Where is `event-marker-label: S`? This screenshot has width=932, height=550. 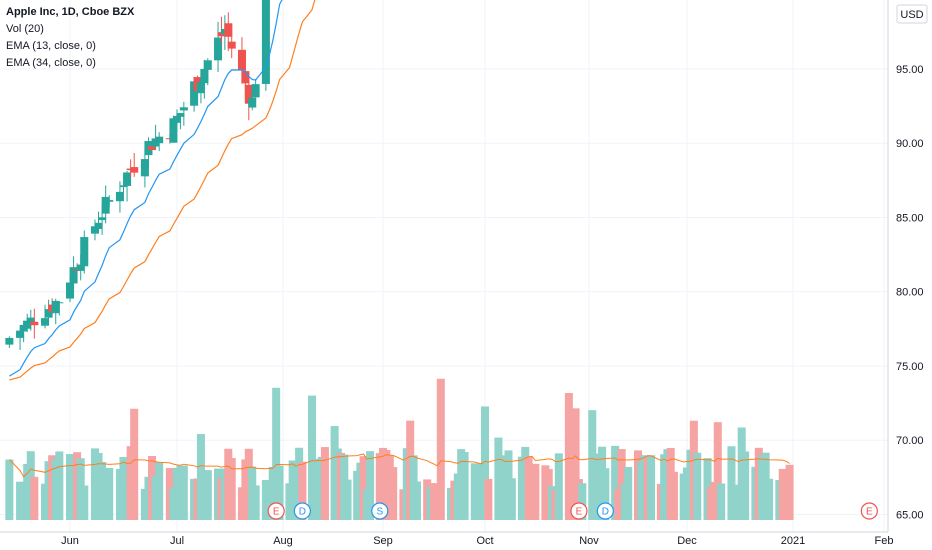 event-marker-label: S is located at coordinates (379, 512).